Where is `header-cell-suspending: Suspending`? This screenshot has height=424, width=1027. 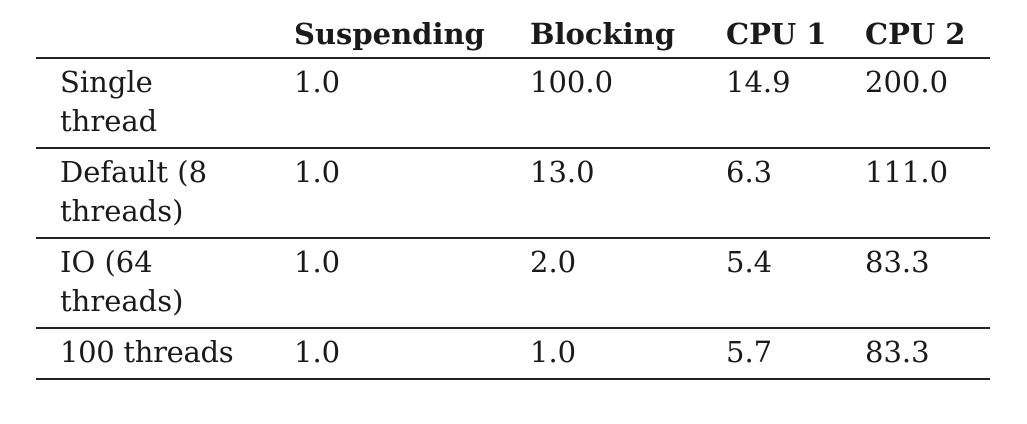 header-cell-suspending: Suspending is located at coordinates (412, 34).